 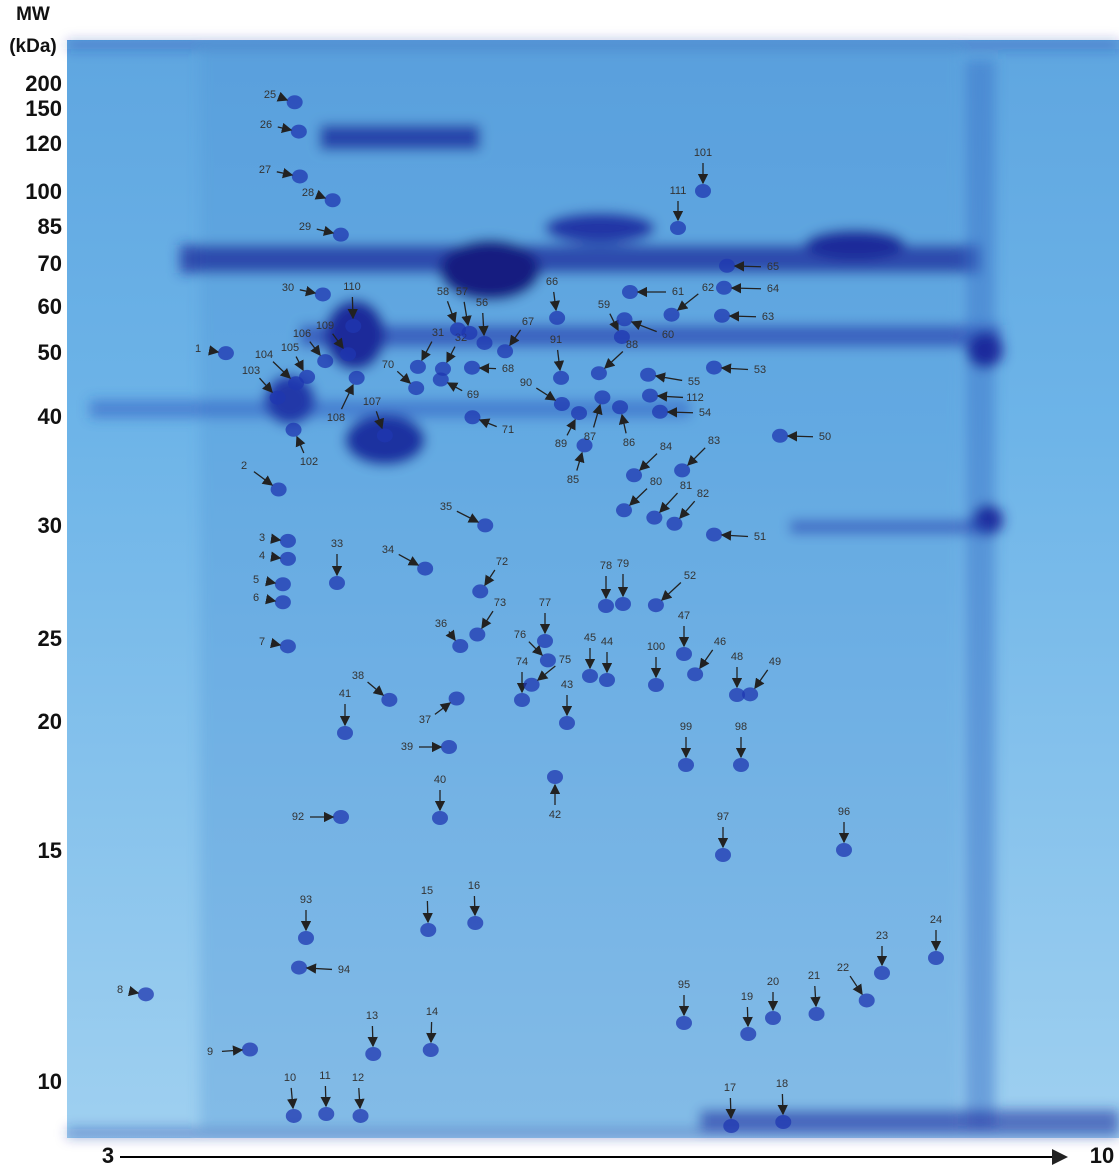 What do you see at coordinates (561, 444) in the screenshot?
I see `spot-label: 89` at bounding box center [561, 444].